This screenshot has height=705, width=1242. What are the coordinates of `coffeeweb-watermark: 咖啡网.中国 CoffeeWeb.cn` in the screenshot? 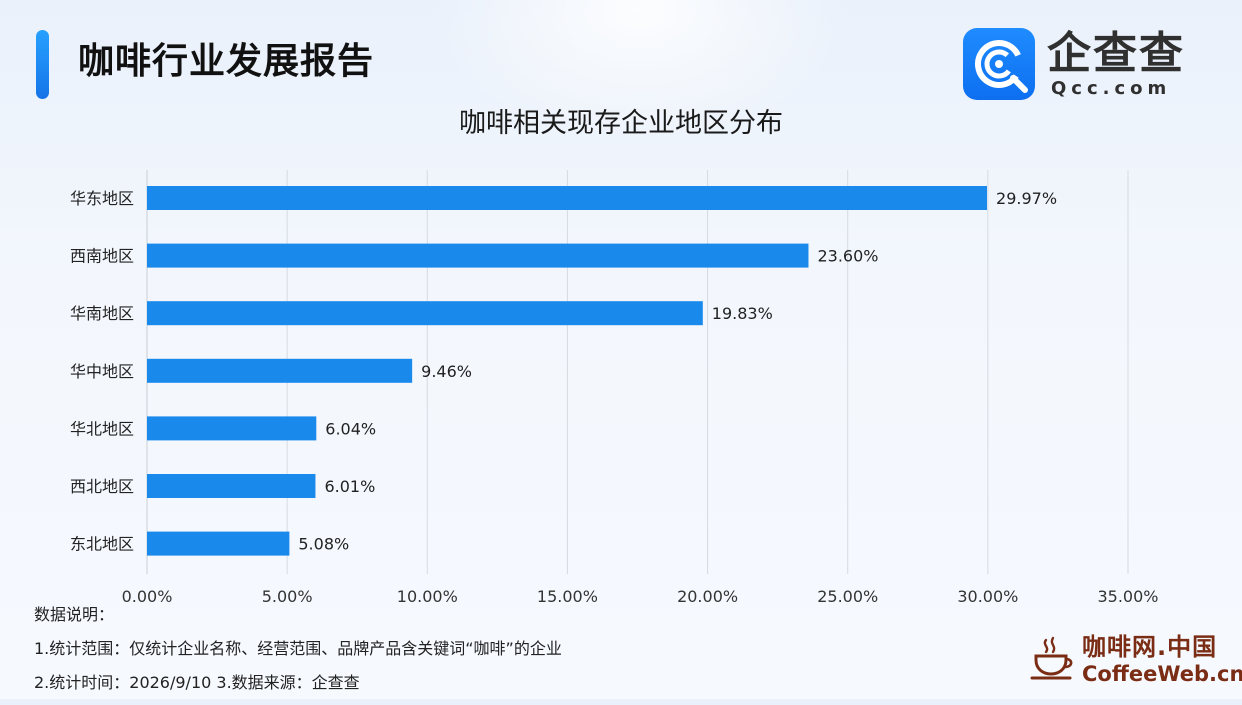 It's located at (1136, 660).